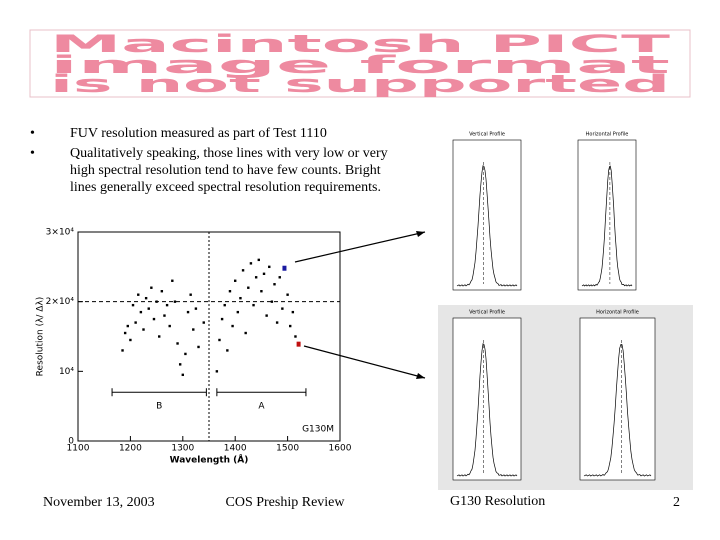 The width and height of the screenshot is (720, 540). What do you see at coordinates (66, 372) in the screenshot?
I see `y-tick-label: 10⁴` at bounding box center [66, 372].